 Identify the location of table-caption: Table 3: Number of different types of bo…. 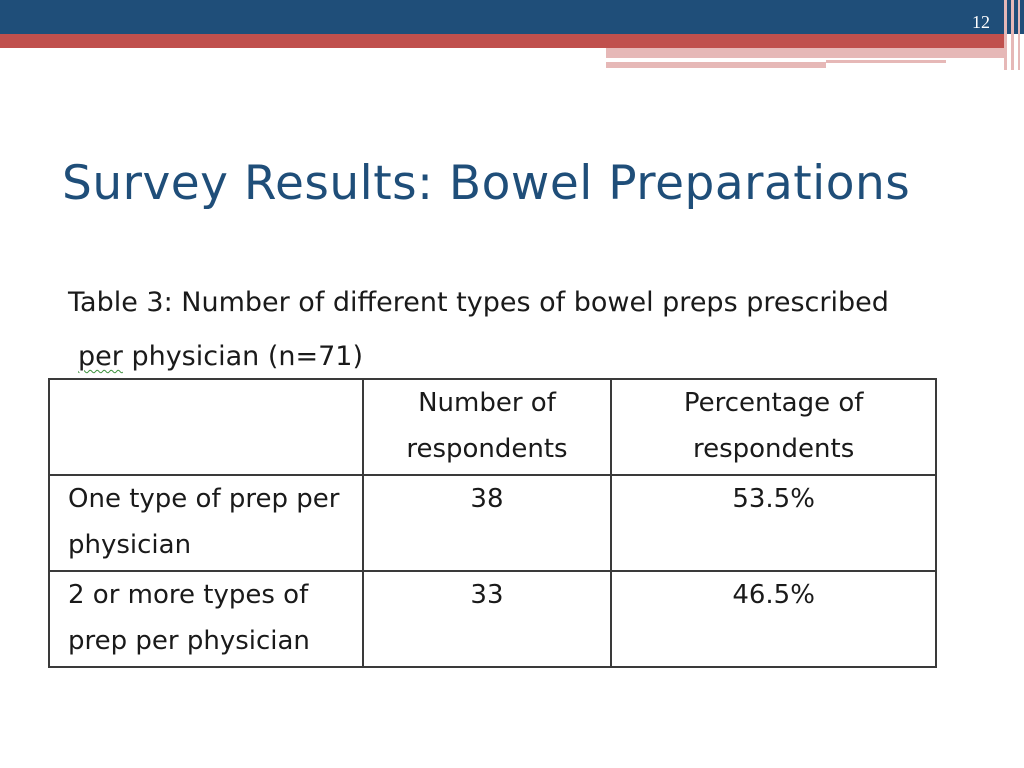
(528, 330).